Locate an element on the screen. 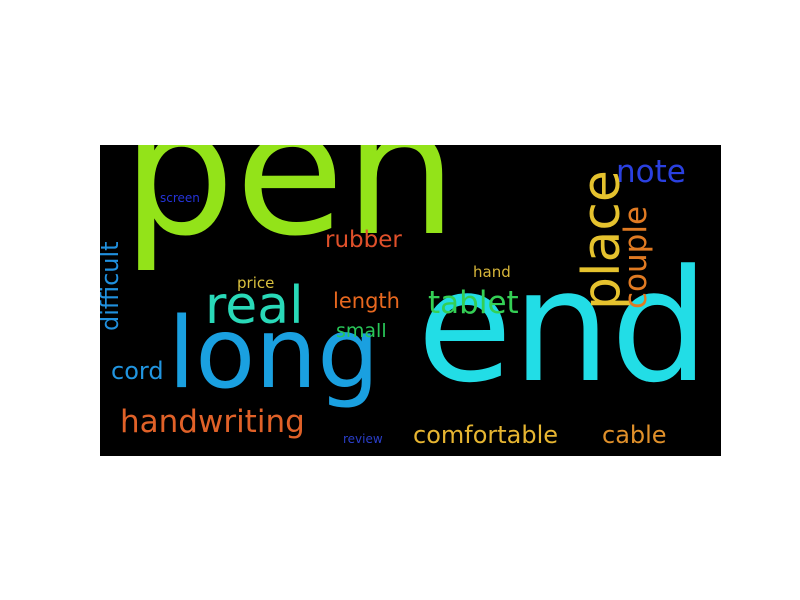  word-cable: cable is located at coordinates (634, 435).